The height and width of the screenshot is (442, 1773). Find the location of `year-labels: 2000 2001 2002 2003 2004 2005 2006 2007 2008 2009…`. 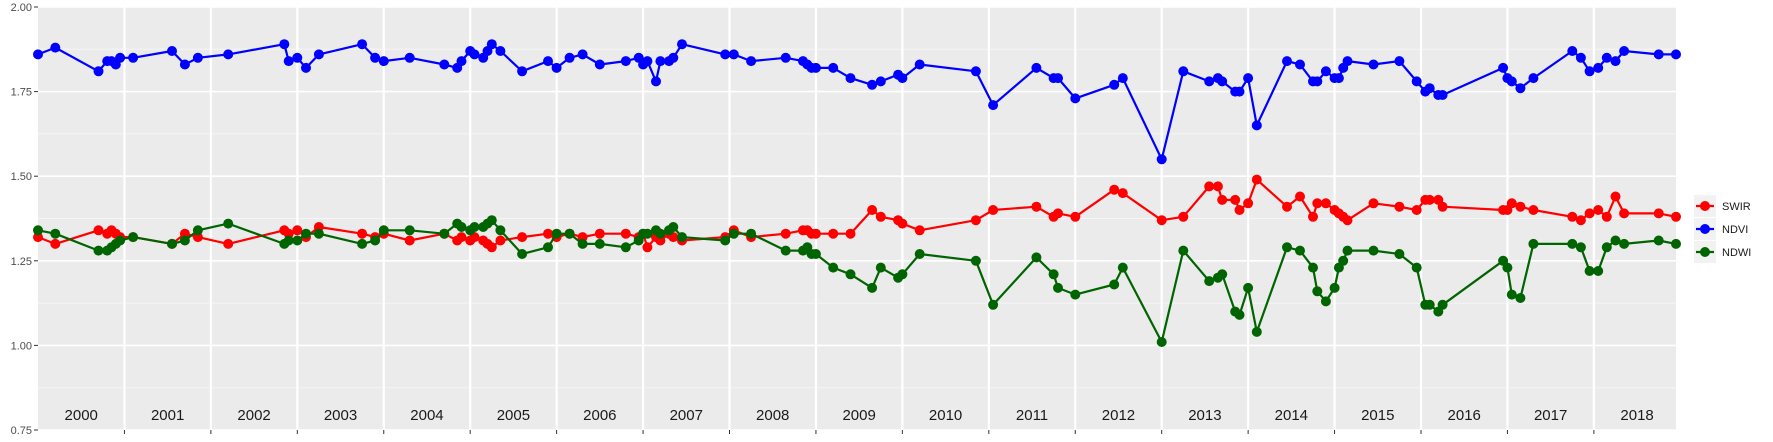

year-labels: 2000 2001 2002 2003 2004 2005 2006 2007 2008 2009… is located at coordinates (859, 415).